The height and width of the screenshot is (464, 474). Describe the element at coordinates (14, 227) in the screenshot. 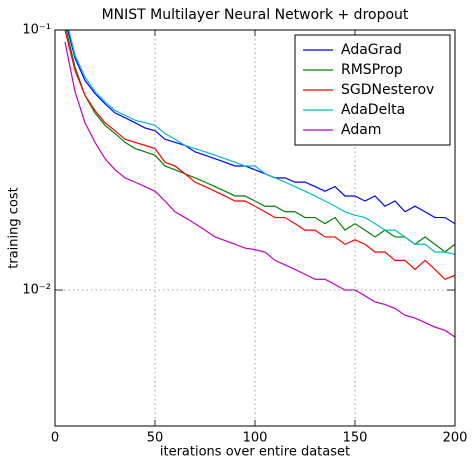

I see `y-axis-label: training cost` at that location.